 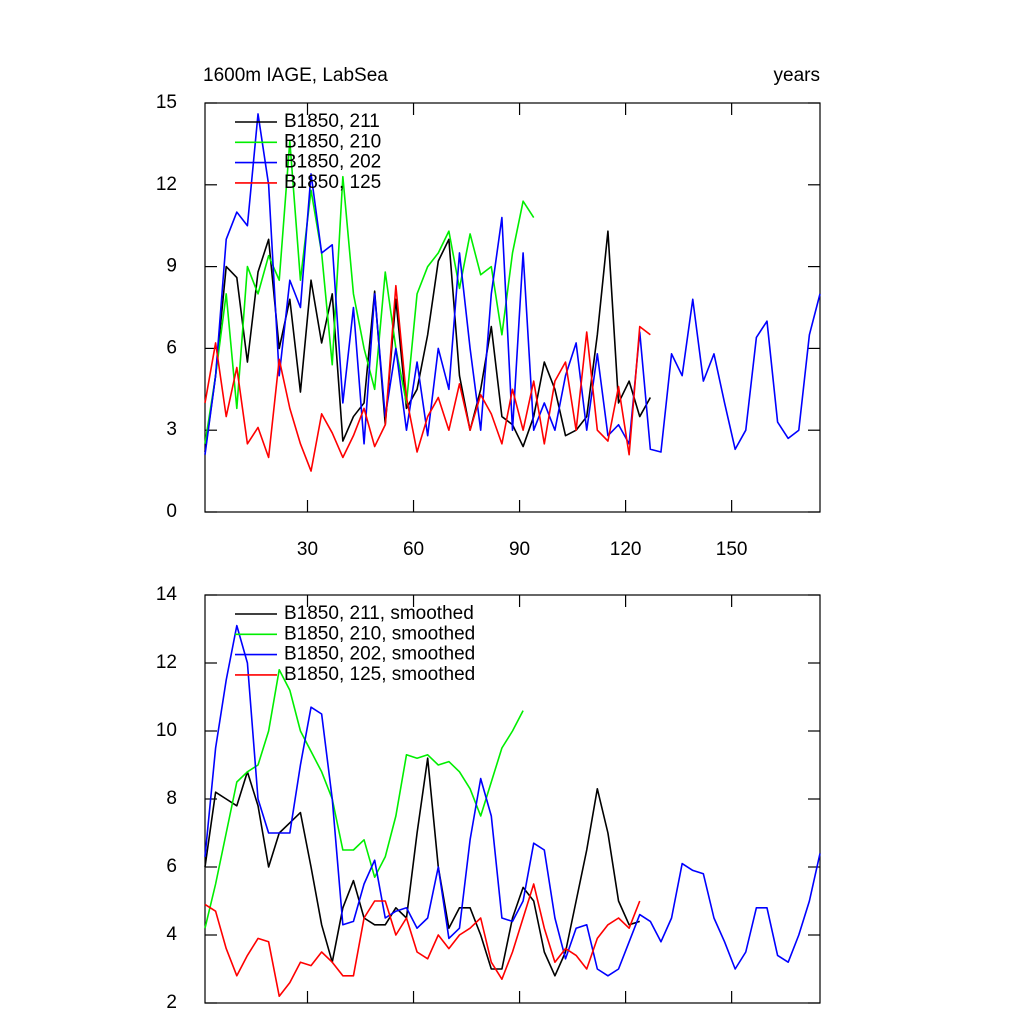 What do you see at coordinates (171, 1002) in the screenshot?
I see `y-tick-label: 2` at bounding box center [171, 1002].